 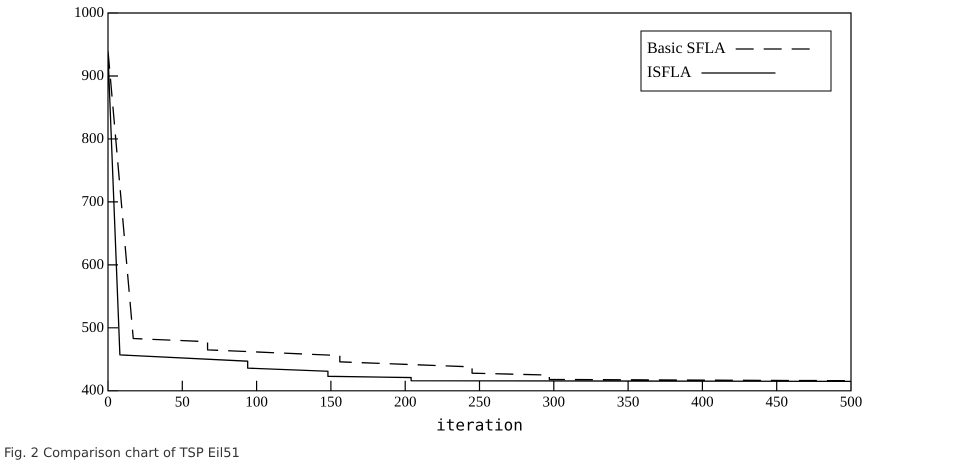 What do you see at coordinates (93, 390) in the screenshot?
I see `y-tick-label: 400` at bounding box center [93, 390].